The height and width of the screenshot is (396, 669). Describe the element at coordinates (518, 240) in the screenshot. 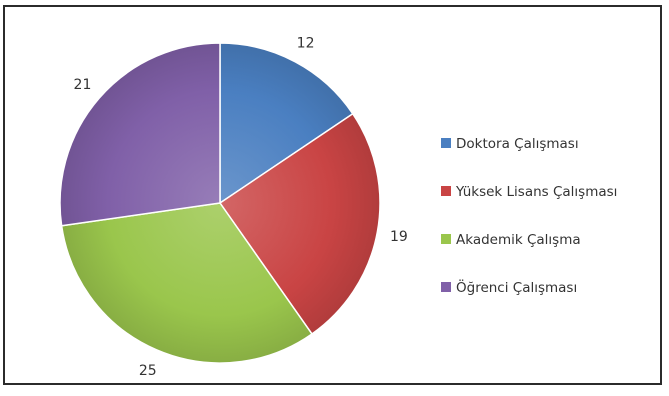

I see `legend-label-akademik-calisma: Akademik Çalışma` at that location.